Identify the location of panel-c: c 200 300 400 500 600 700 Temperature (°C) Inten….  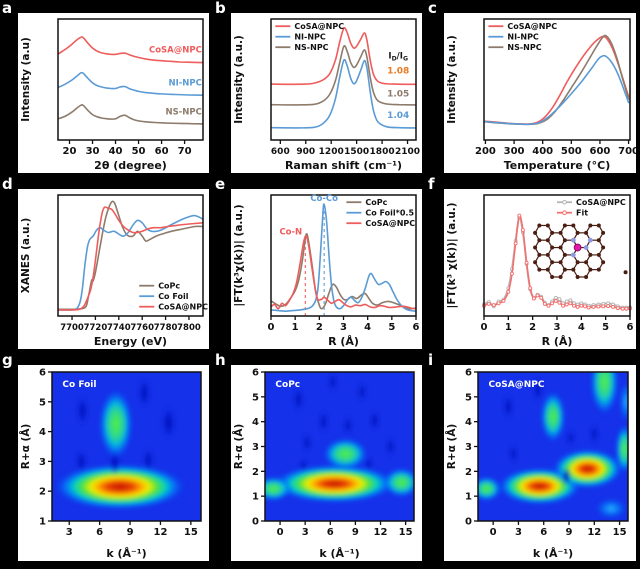
(533, 88).